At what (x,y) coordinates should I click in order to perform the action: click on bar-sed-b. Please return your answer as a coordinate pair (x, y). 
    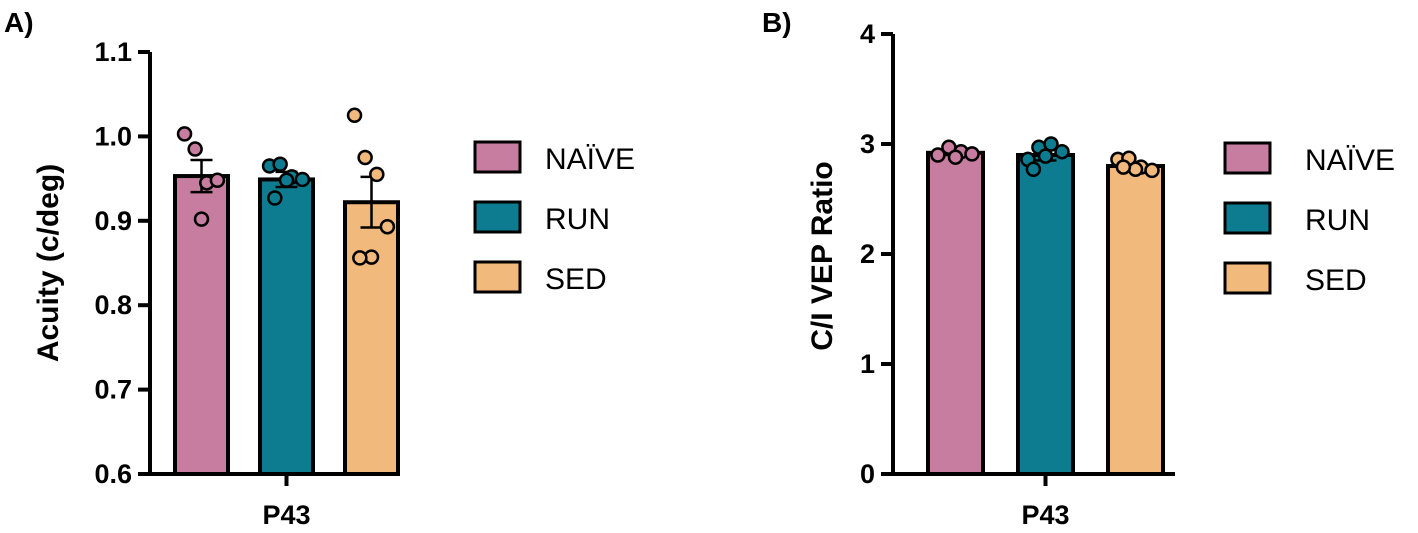
    Looking at the image, I should click on (1135, 320).